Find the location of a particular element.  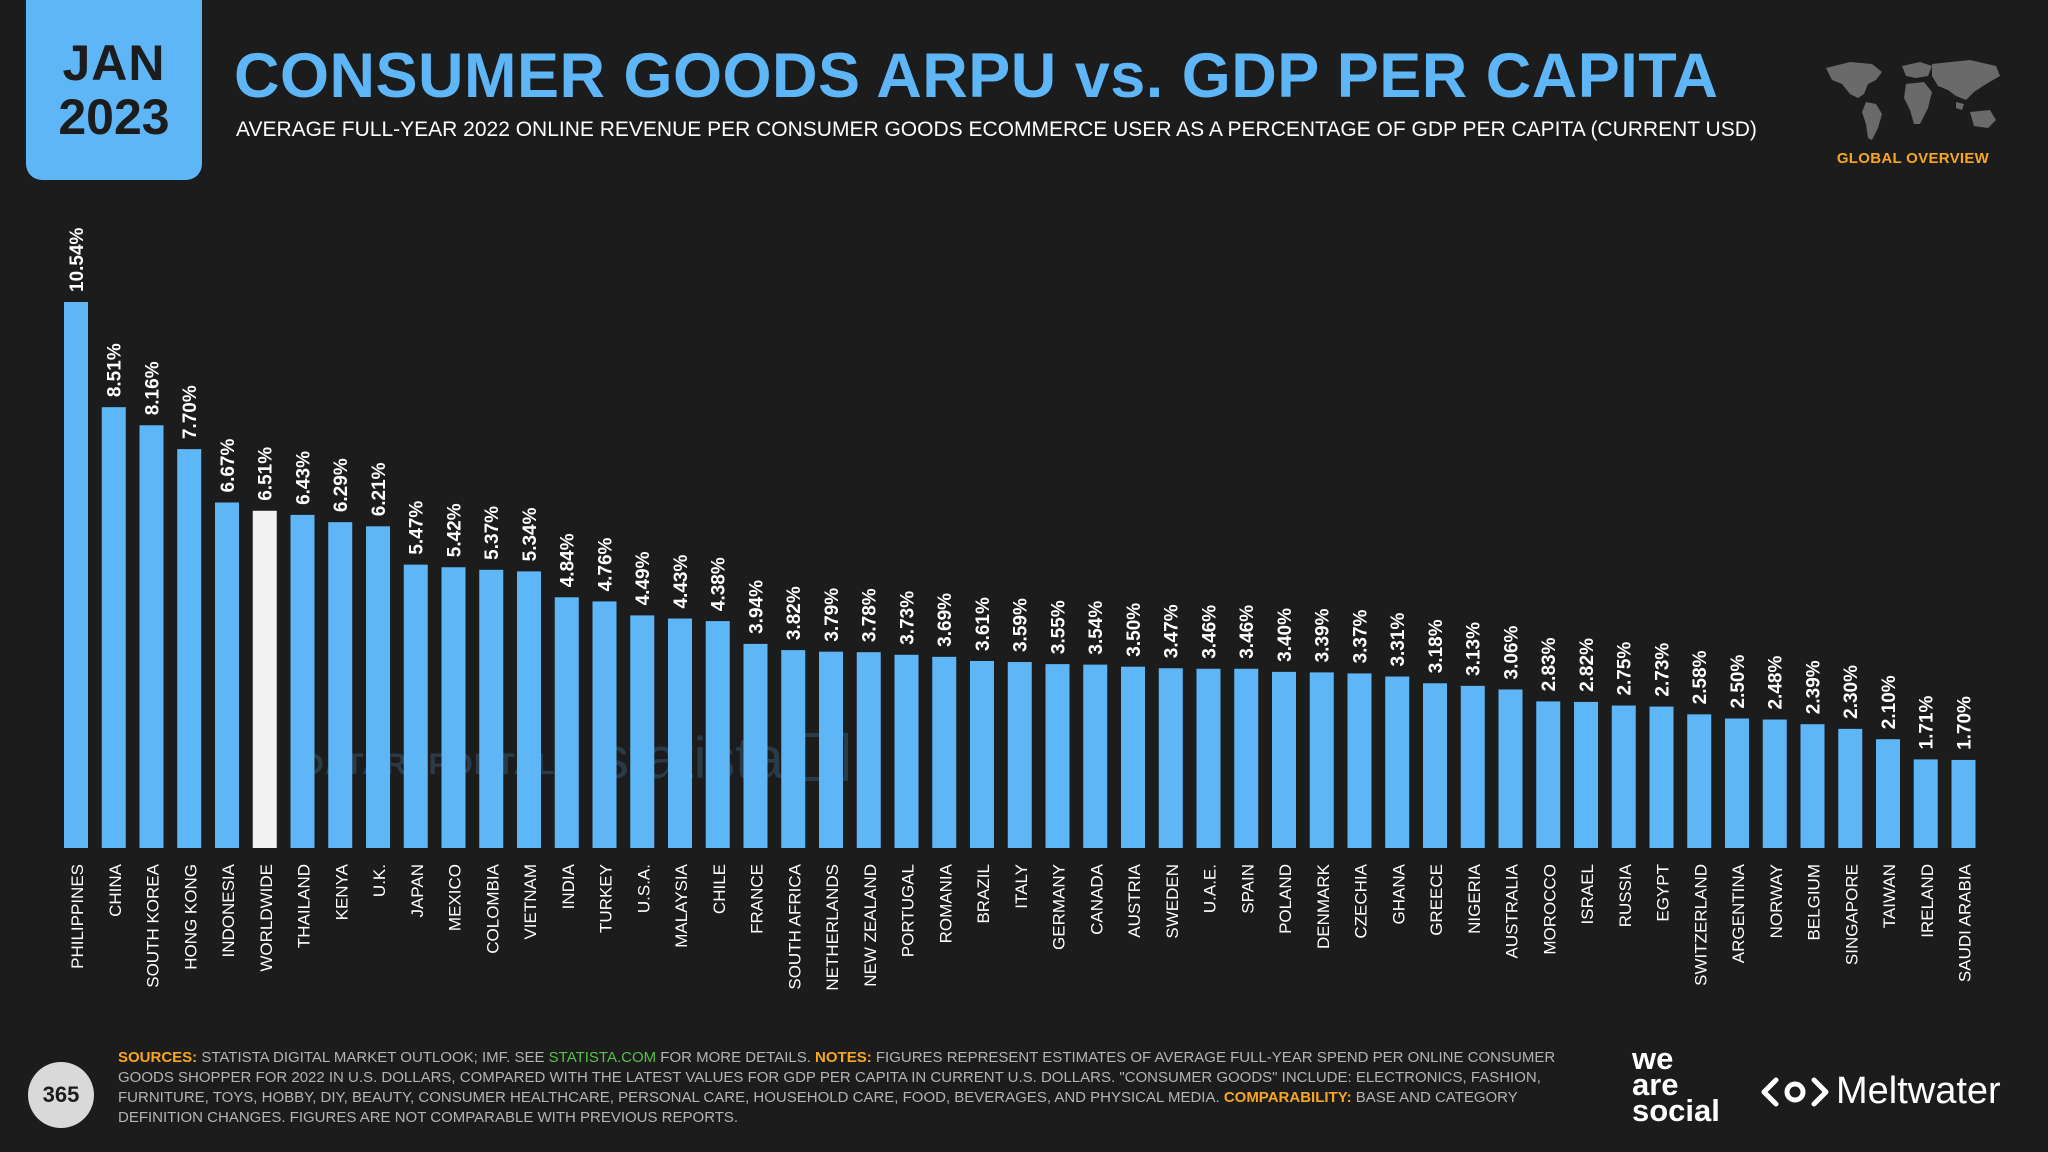

value-label: 3.59% is located at coordinates (1021, 625).